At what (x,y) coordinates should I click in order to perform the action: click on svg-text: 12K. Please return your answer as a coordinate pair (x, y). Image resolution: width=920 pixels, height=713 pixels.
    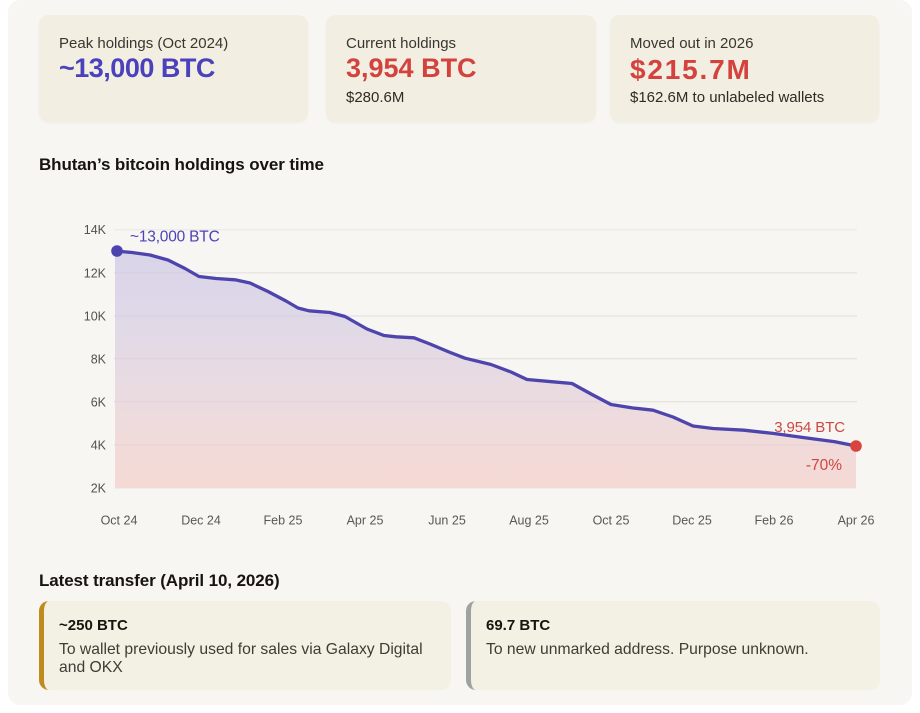
    Looking at the image, I should click on (95, 273).